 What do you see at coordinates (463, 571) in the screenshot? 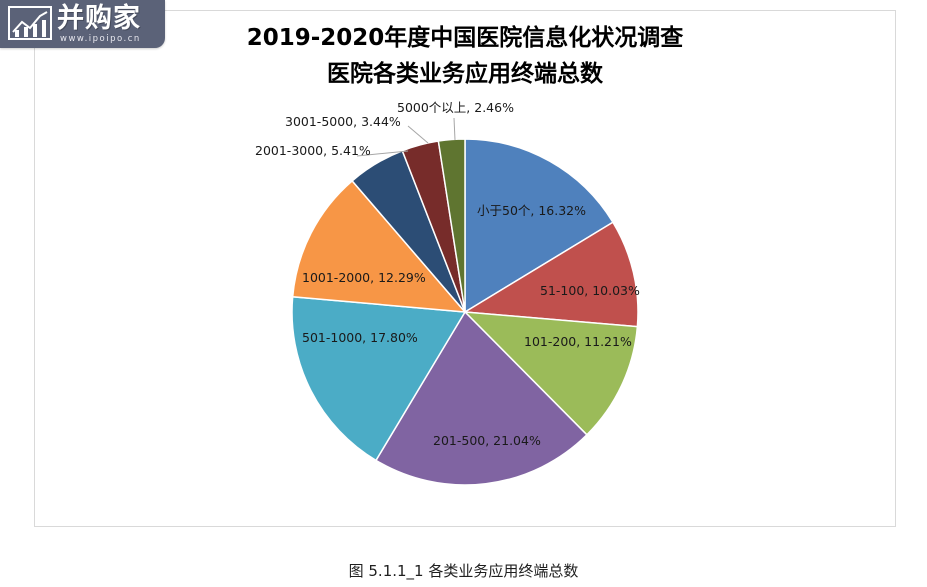
I see `figure-caption: 图 5.1.1_1 各类业务应用终端总数` at bounding box center [463, 571].